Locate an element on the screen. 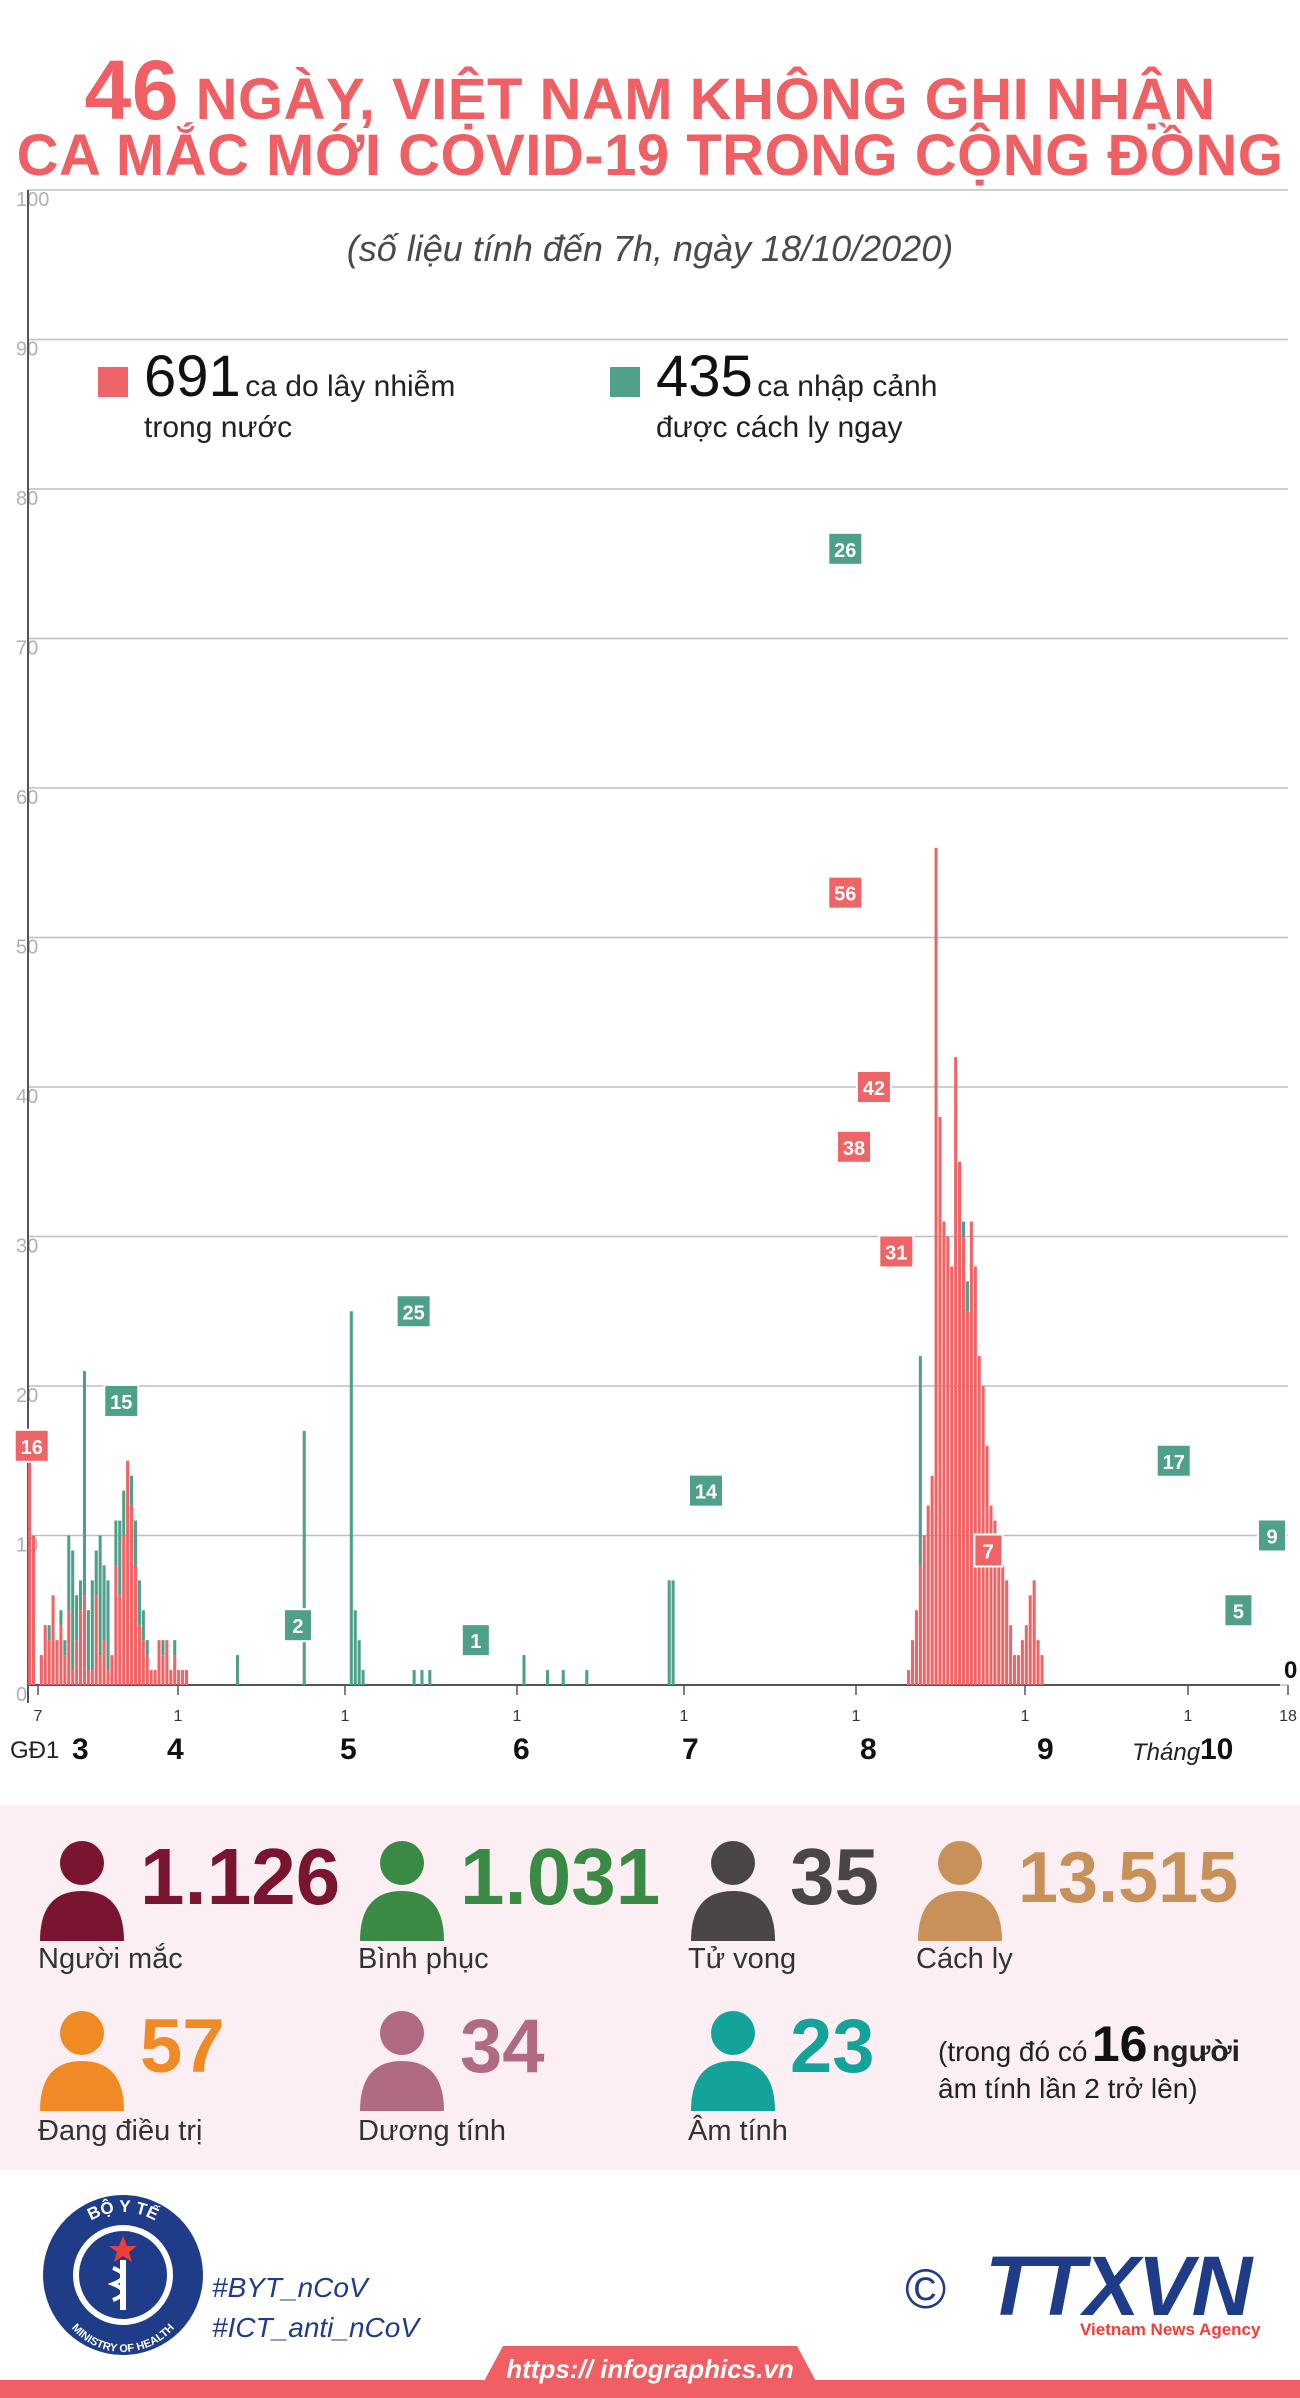 This screenshot has height=2398, width=1300. title-number: 46 is located at coordinates (131, 90).